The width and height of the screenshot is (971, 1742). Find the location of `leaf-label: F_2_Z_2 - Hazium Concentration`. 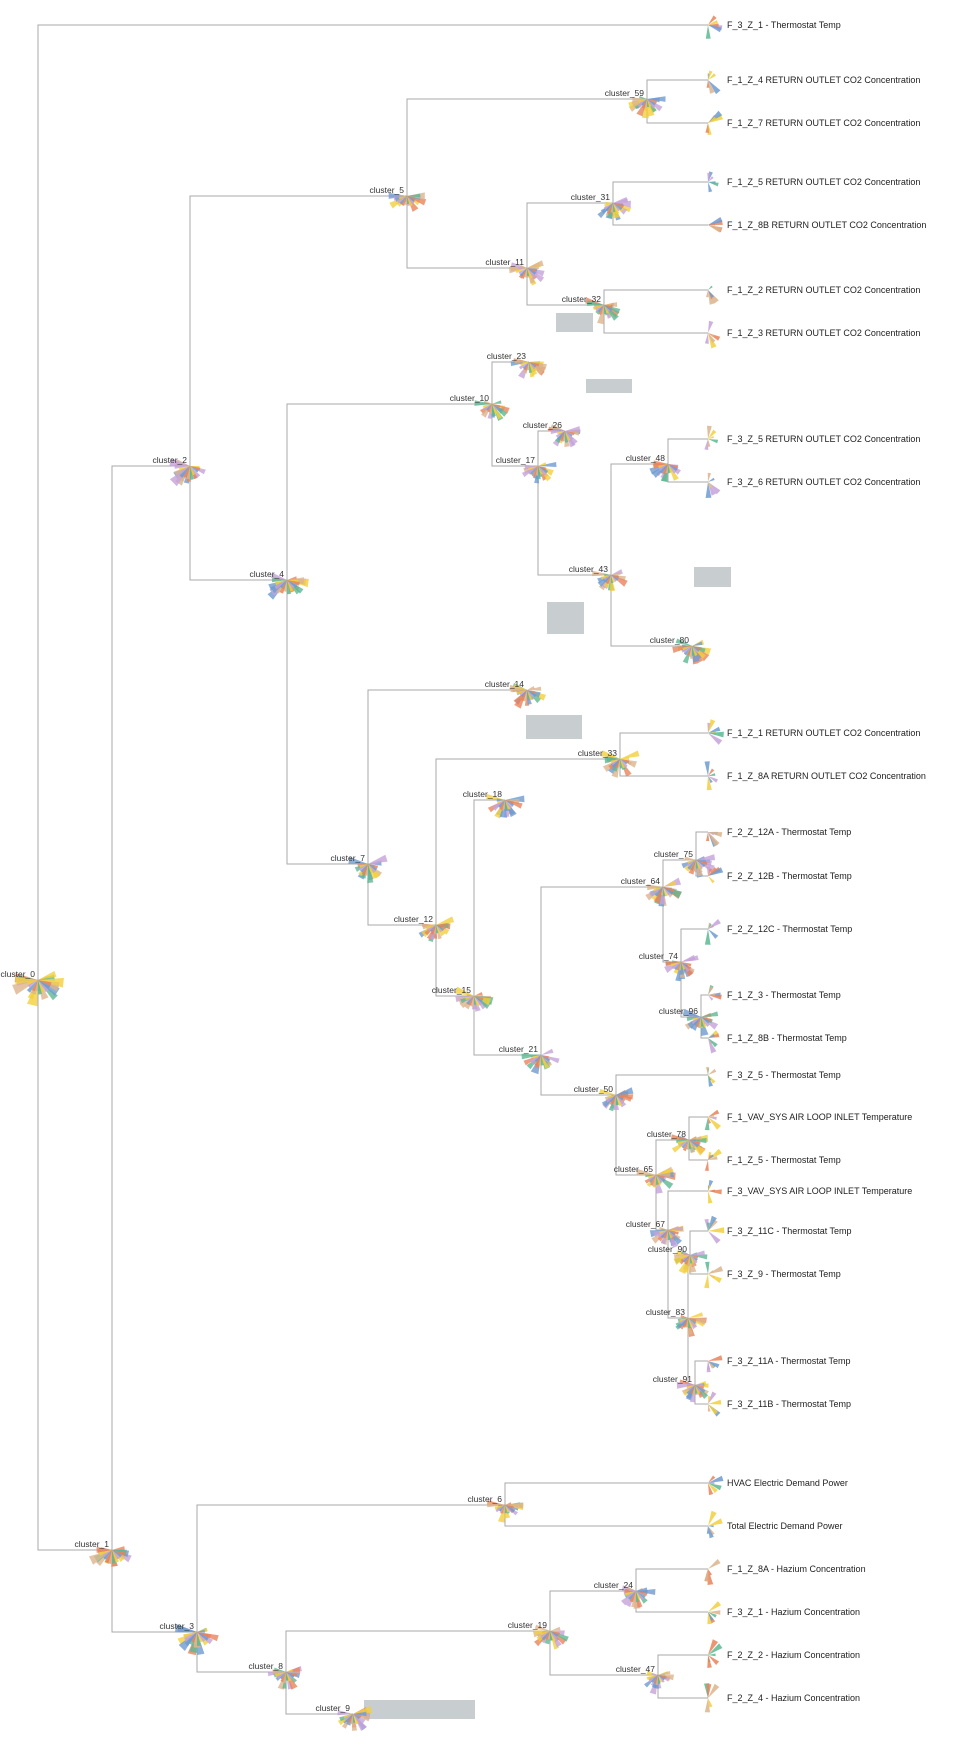

leaf-label: F_2_Z_2 - Hazium Concentration is located at coordinates (793, 1655).